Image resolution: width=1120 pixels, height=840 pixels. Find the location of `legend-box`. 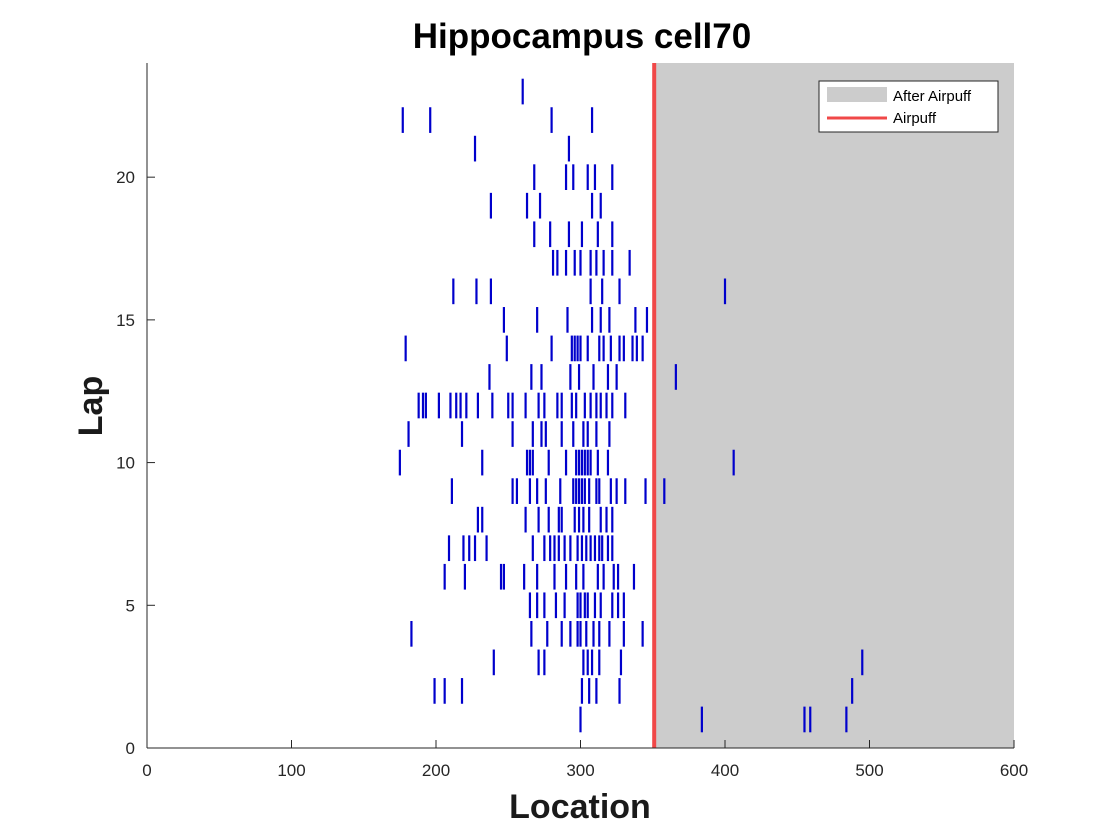

legend-box is located at coordinates (908, 106).